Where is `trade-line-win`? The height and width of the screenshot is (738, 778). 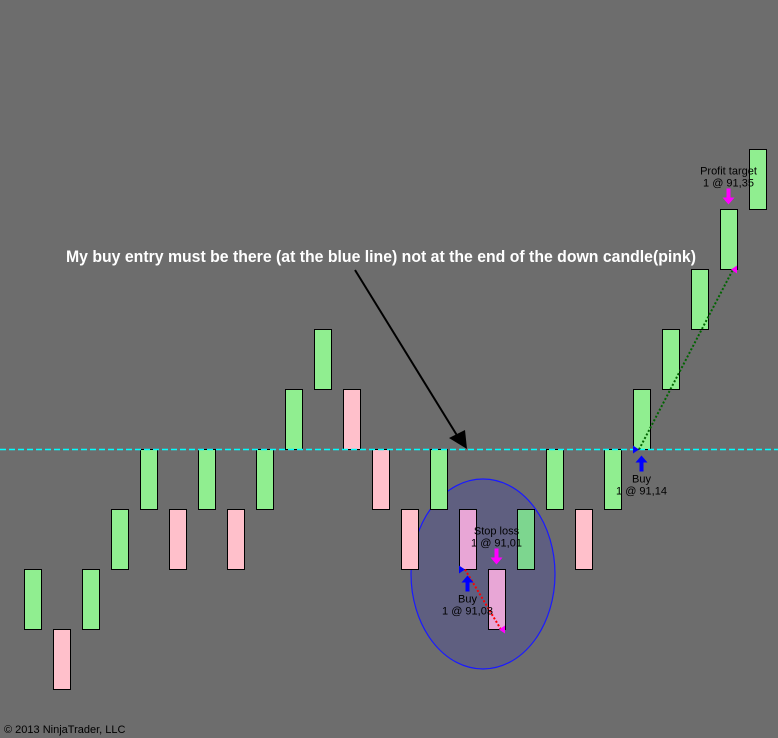
trade-line-win is located at coordinates (686, 359).